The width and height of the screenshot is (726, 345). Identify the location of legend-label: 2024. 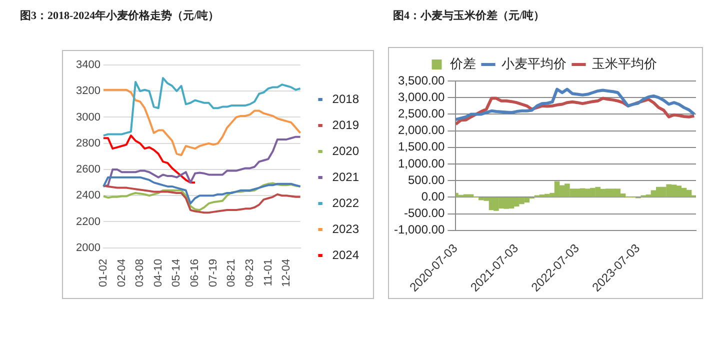
(346, 255).